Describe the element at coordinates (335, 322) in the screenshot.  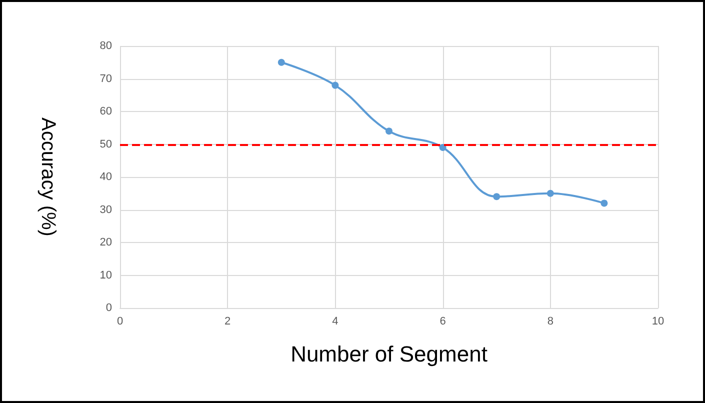
I see `x-tick-label: 4` at that location.